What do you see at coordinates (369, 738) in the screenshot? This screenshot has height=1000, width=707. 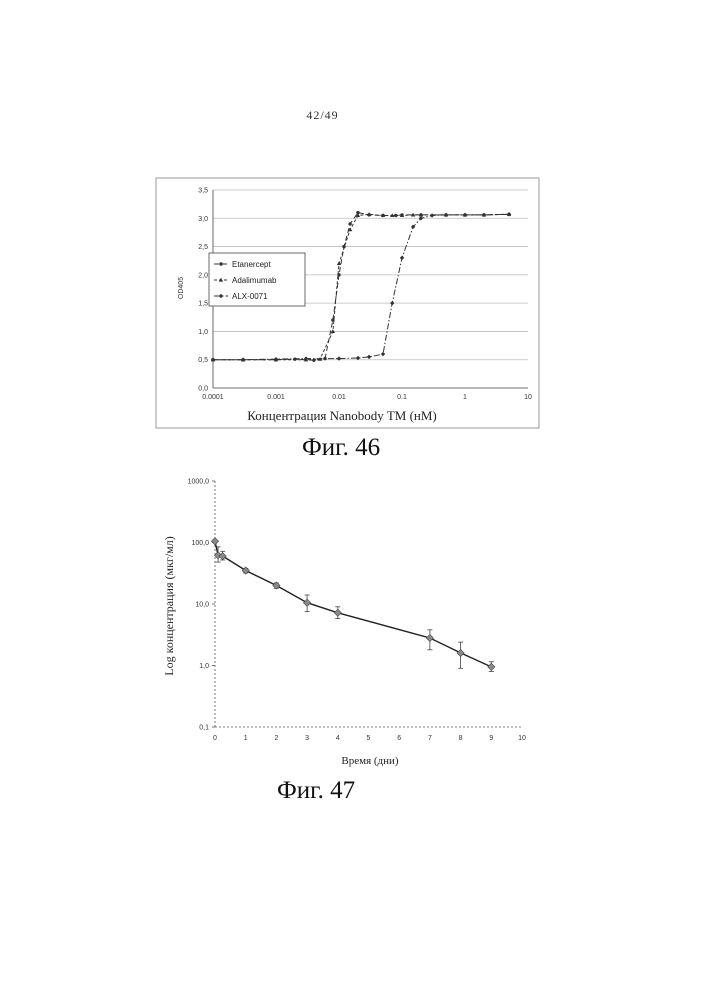 I see `x-tick-label: 5` at bounding box center [369, 738].